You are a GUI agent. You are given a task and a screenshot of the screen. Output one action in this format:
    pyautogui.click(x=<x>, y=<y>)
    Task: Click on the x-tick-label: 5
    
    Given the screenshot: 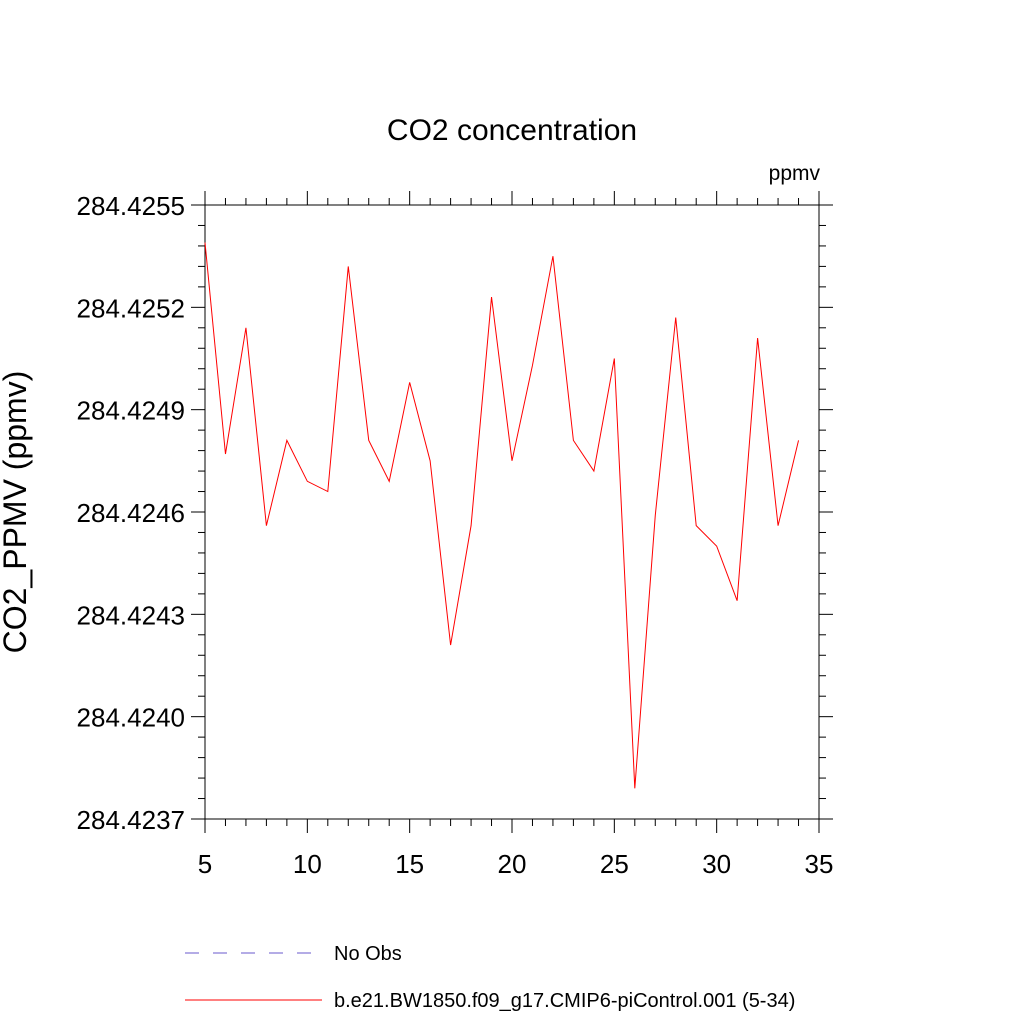 What is the action you would take?
    pyautogui.click(x=205, y=864)
    